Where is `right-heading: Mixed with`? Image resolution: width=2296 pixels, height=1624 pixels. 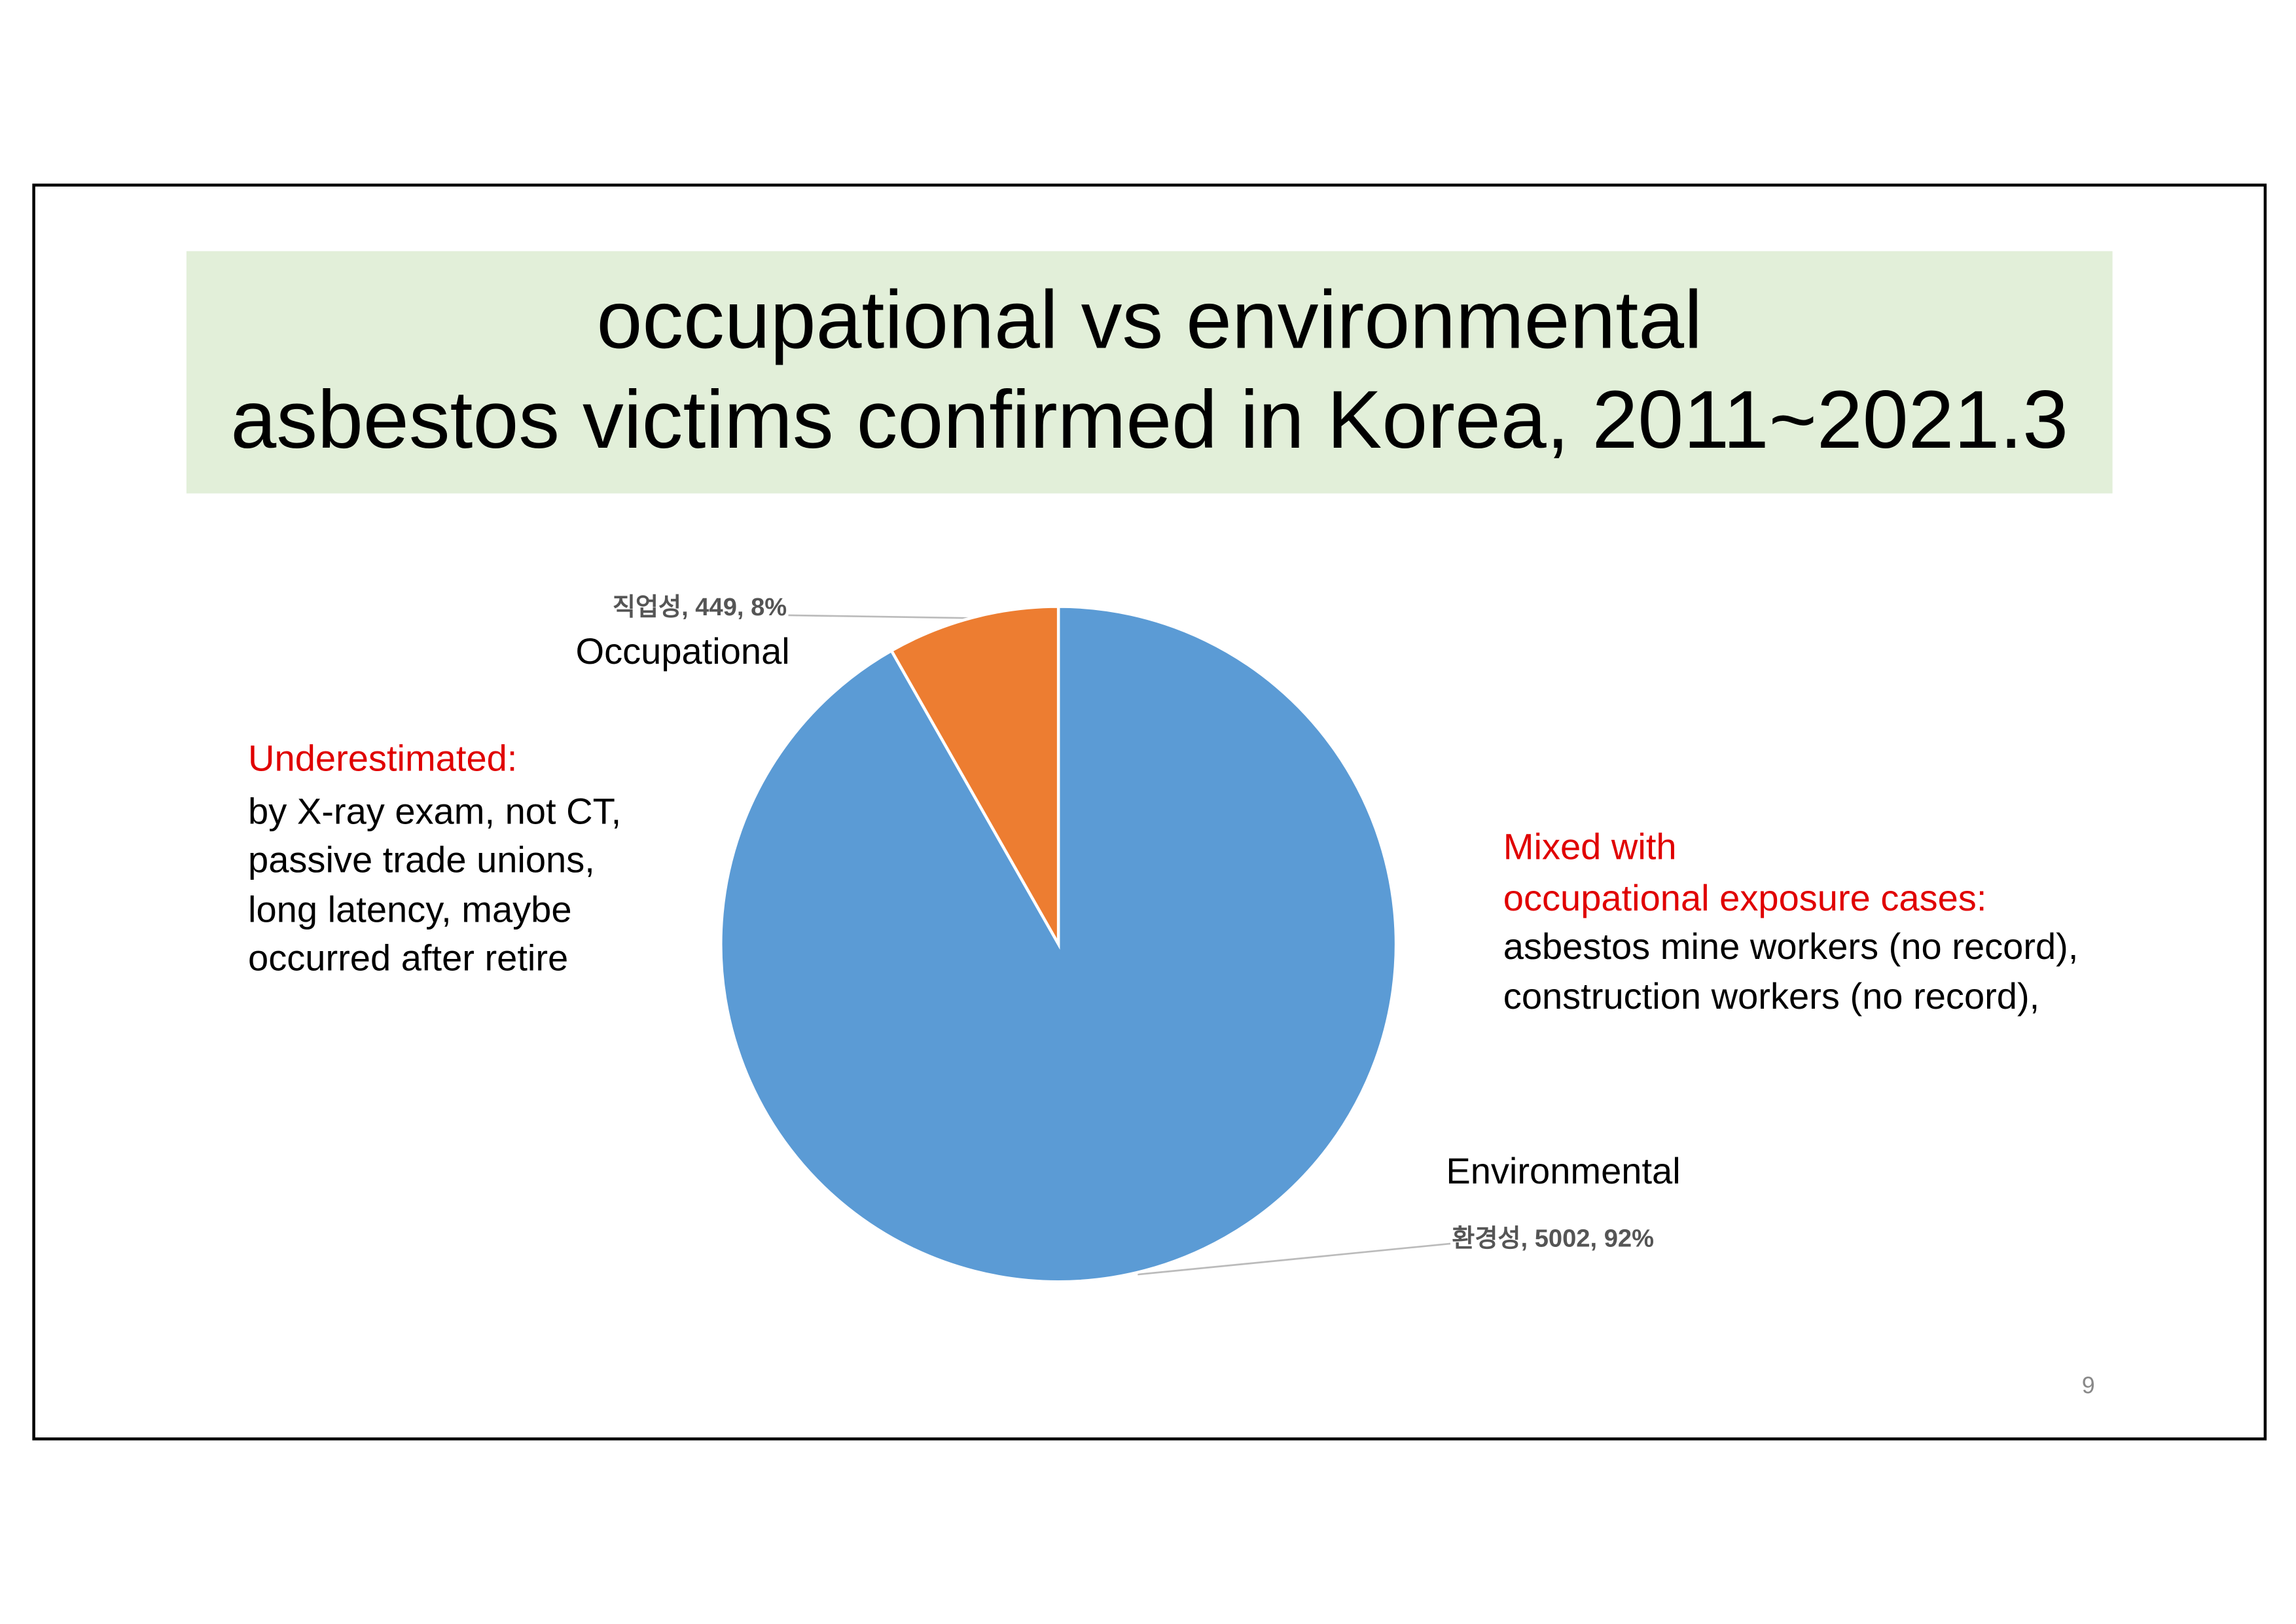
right-heading: Mixed with is located at coordinates (1590, 846).